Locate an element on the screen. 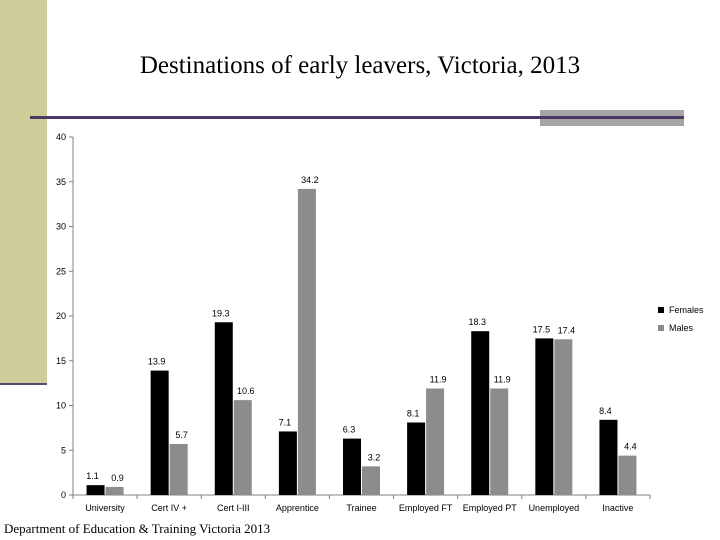 This screenshot has width=720, height=540. x-category-label: Employed PT is located at coordinates (490, 508).